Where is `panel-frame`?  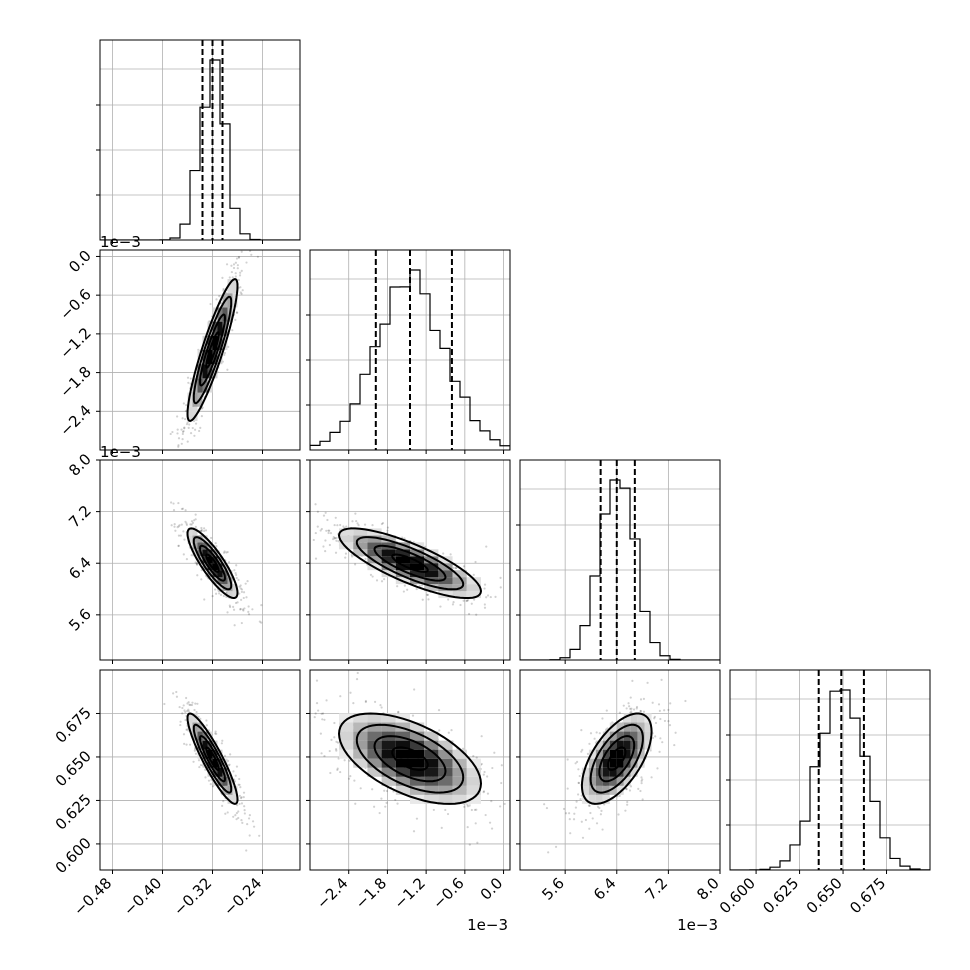 panel-frame is located at coordinates (830, 770).